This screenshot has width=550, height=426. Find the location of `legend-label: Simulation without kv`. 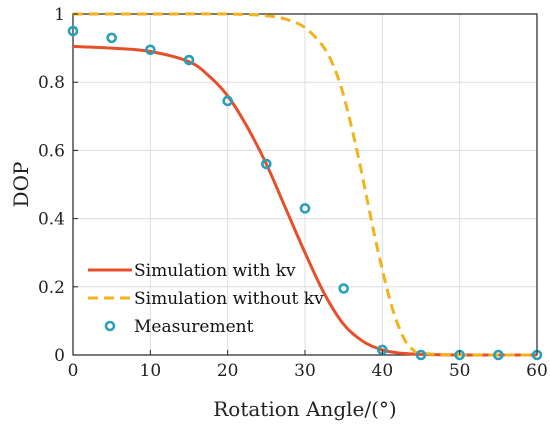

legend-label: Simulation without kv is located at coordinates (229, 299).